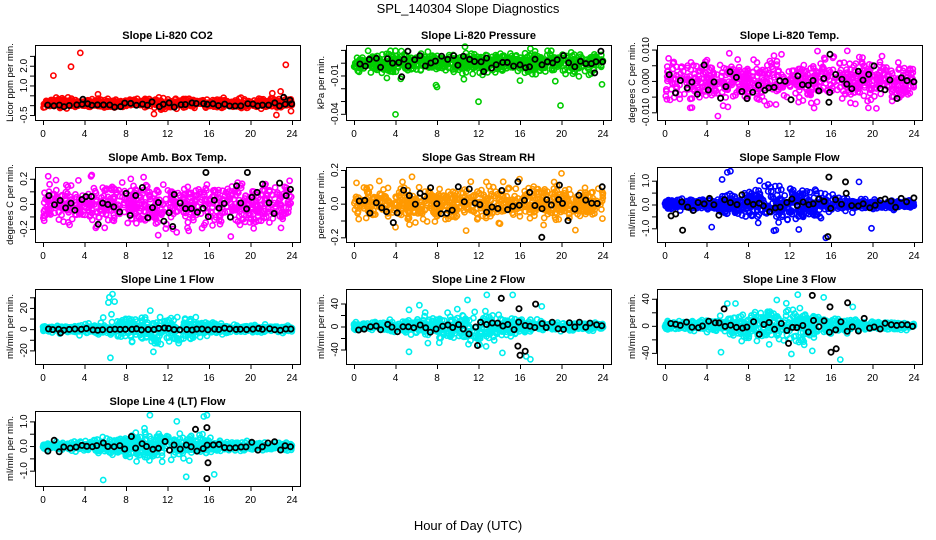  Describe the element at coordinates (167, 326) in the screenshot. I see `points` at that location.